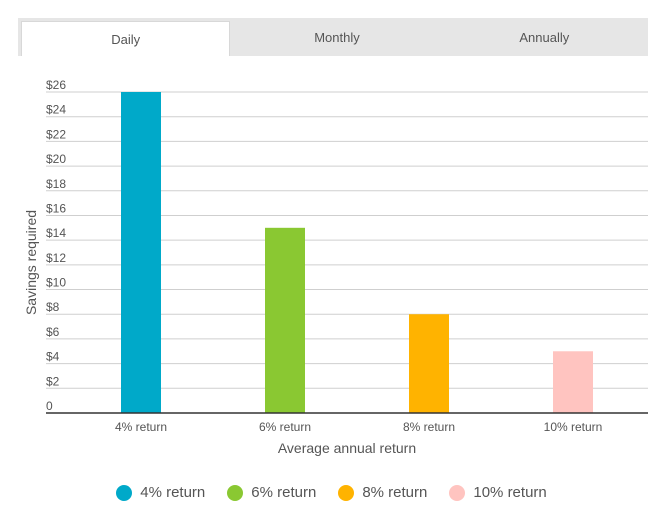 The image size is (663, 511). Describe the element at coordinates (56, 258) in the screenshot. I see `y-tick-label: $12` at that location.